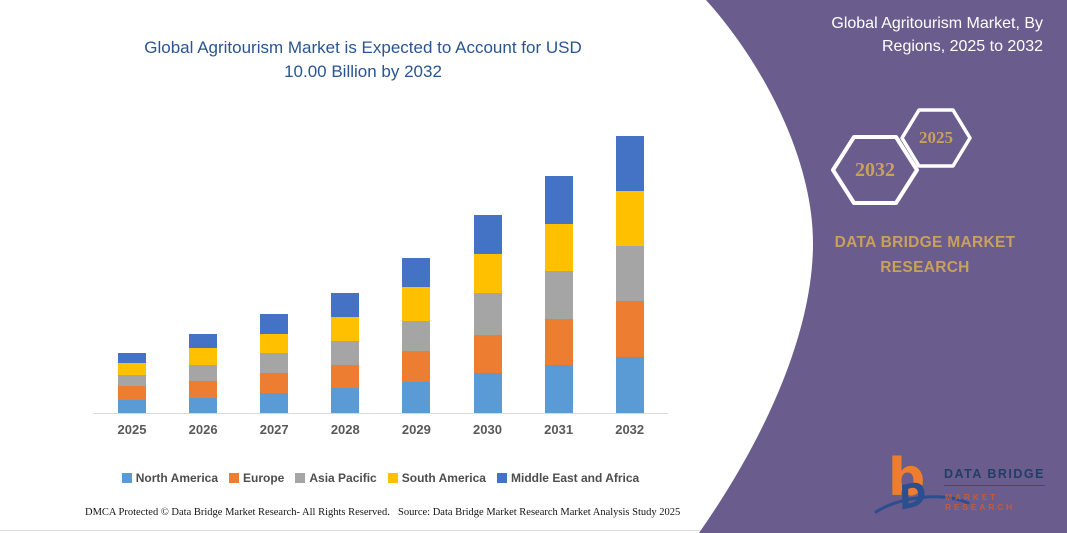 This screenshot has width=1067, height=533. I want to click on legend-swatch-asia-pacific, so click(300, 478).